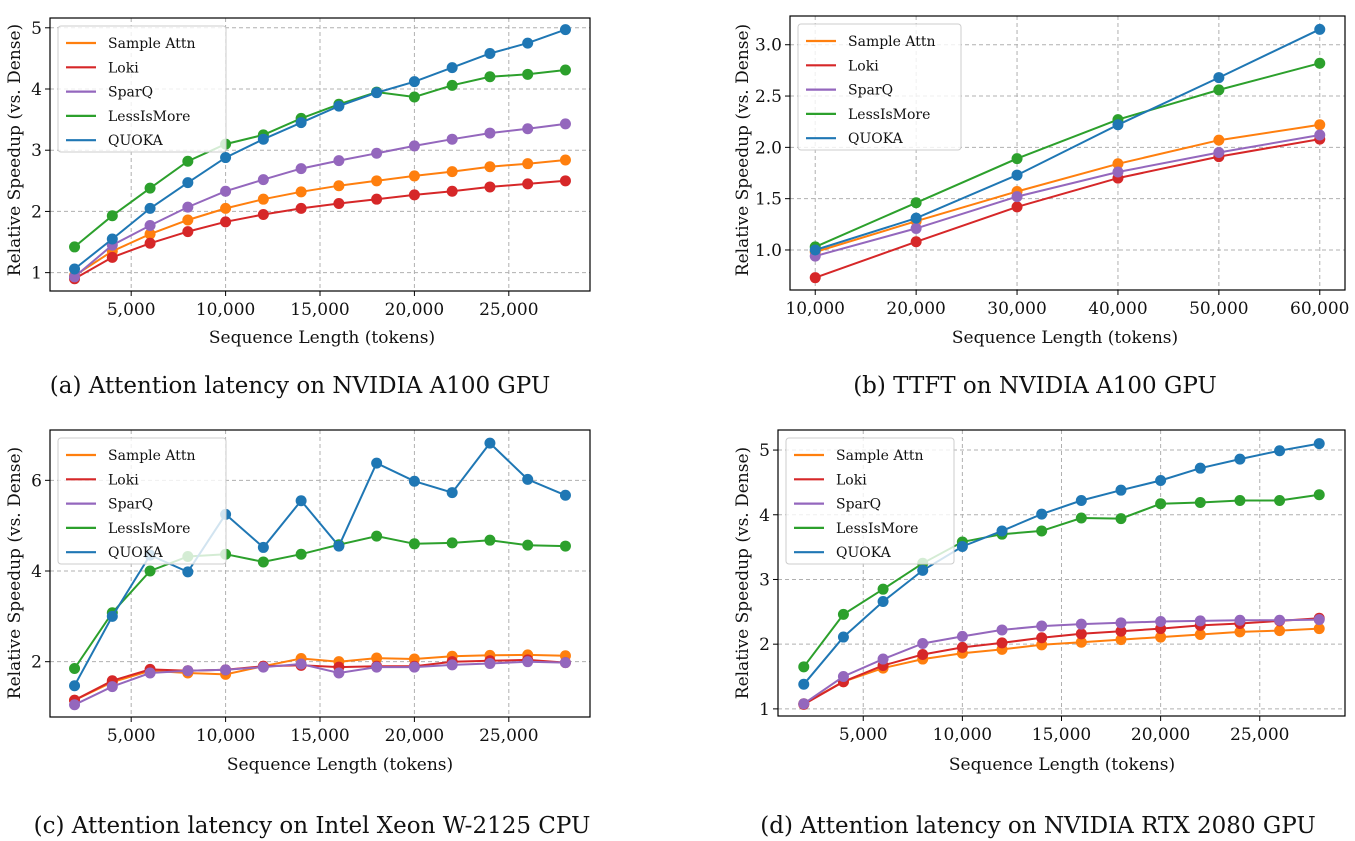 The height and width of the screenshot is (841, 1355). Describe the element at coordinates (876, 139) in the screenshot. I see `legend-label: QUOKA` at that location.